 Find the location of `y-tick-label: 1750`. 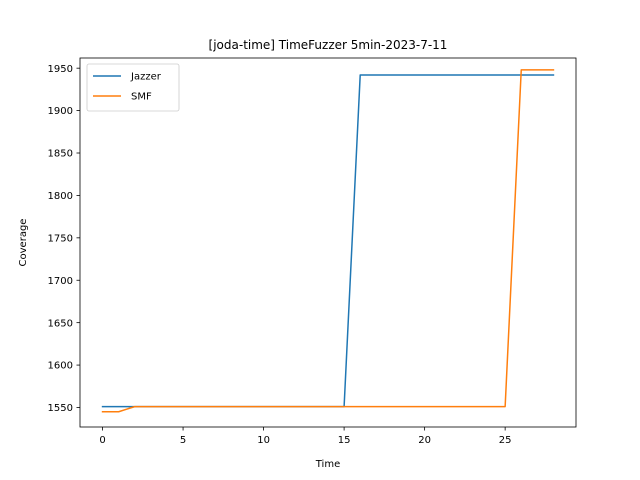

y-tick-label: 1750 is located at coordinates (60, 238).